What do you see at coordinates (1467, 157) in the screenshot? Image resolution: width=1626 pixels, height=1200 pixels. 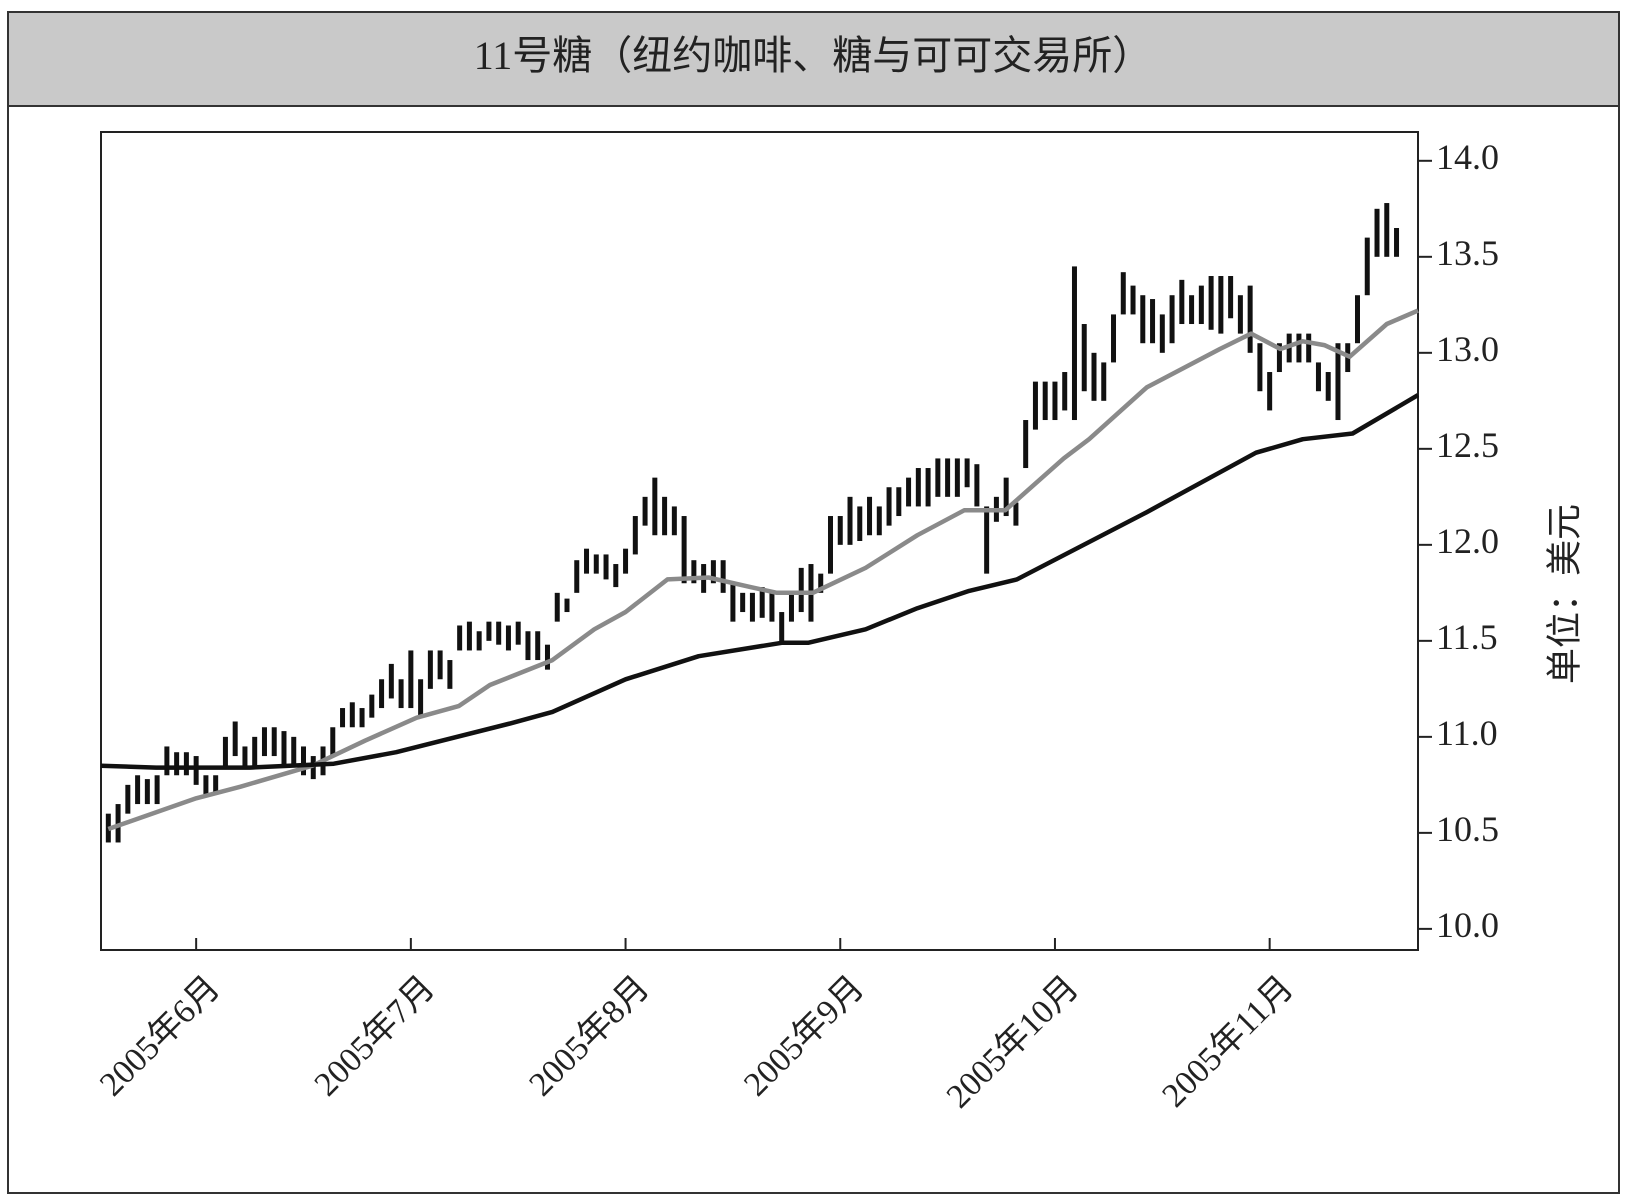 I see `y-tick-label: 14.0` at bounding box center [1467, 157].